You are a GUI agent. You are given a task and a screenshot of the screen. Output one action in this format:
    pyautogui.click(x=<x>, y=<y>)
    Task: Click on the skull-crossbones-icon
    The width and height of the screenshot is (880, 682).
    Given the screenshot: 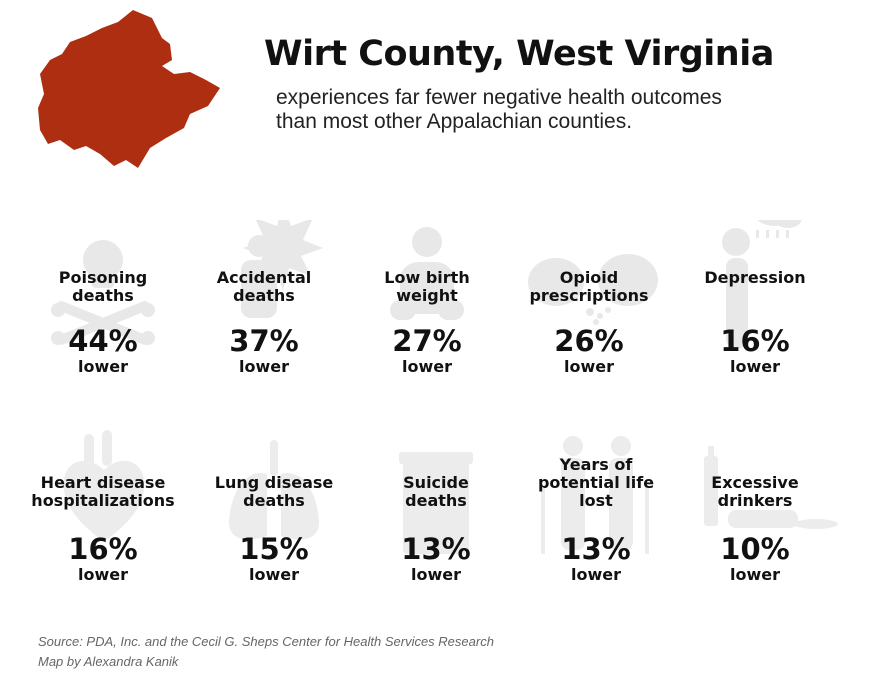 What is the action you would take?
    pyautogui.click(x=103, y=292)
    